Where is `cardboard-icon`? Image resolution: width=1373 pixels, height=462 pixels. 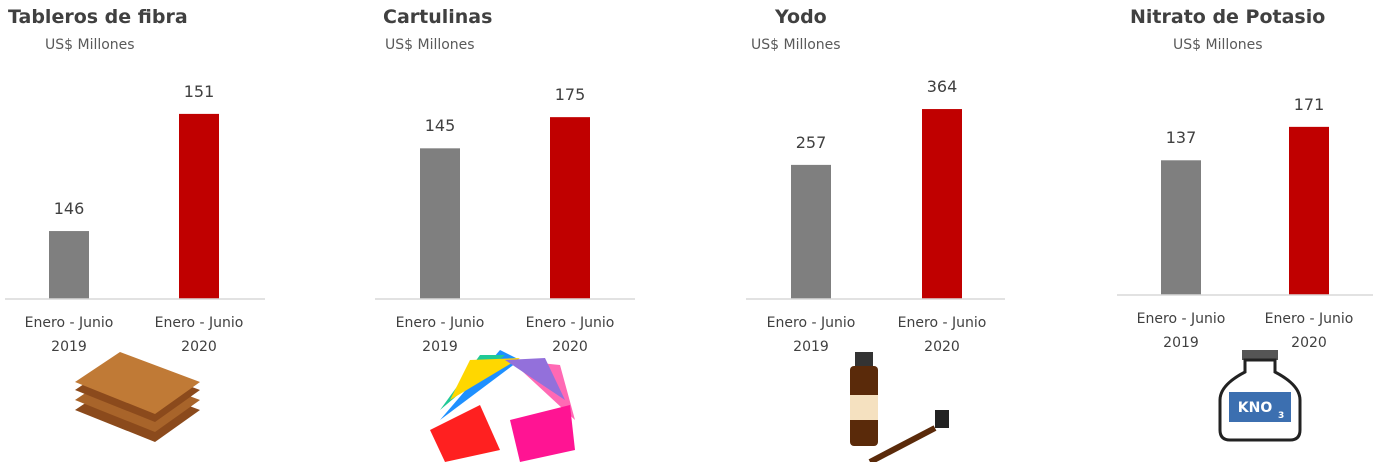 cardboard-icon is located at coordinates (502, 406).